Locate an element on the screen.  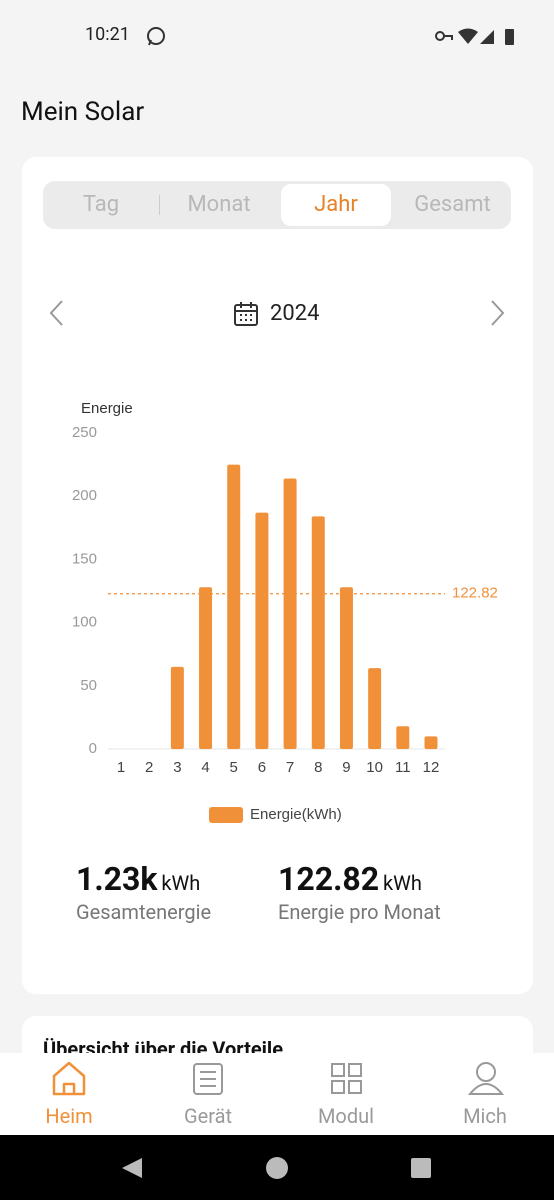
nav-label: Heim is located at coordinates (69, 1116).